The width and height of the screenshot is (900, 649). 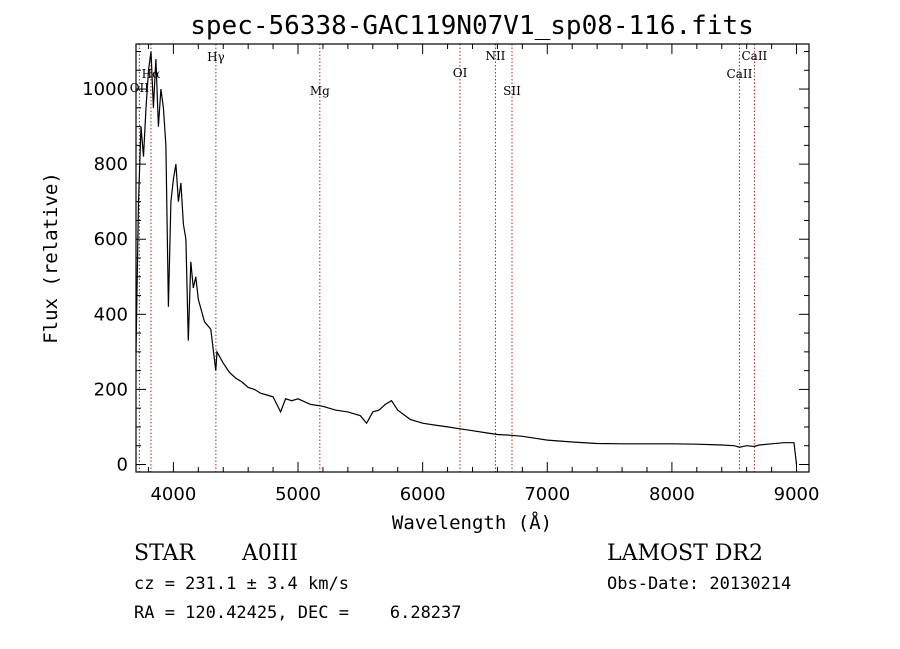 What do you see at coordinates (111, 314) in the screenshot?
I see `y-tick-label: 400` at bounding box center [111, 314].